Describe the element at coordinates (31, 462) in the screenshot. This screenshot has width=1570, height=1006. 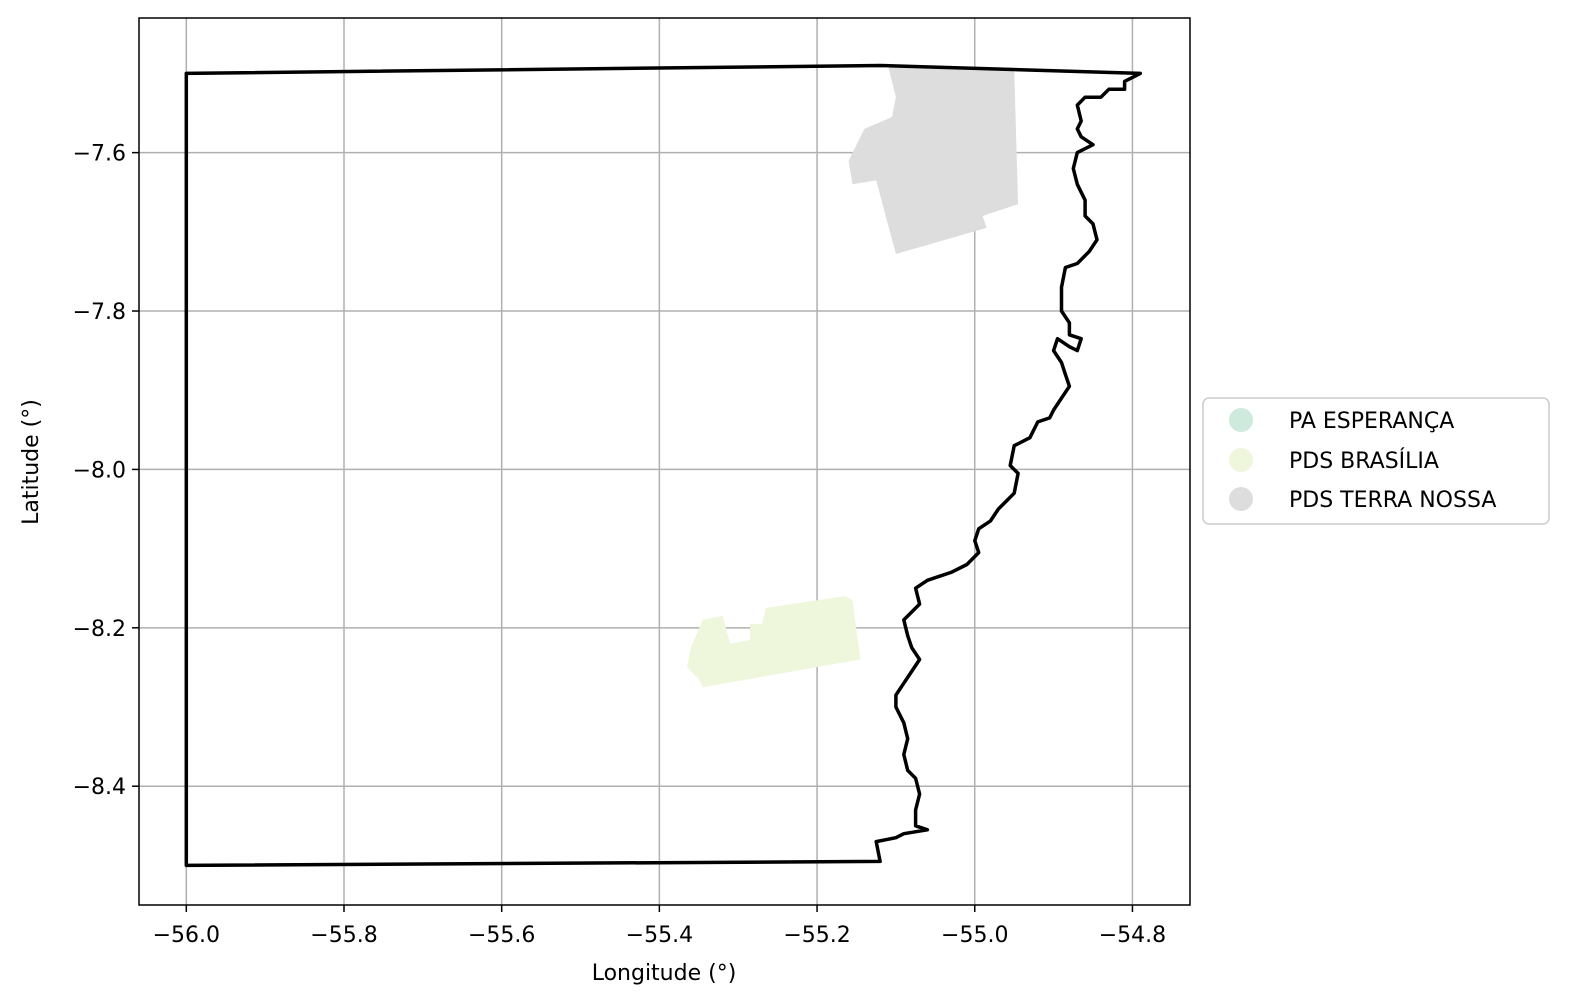
I see `y-axis-label: Latitude (°)` at that location.